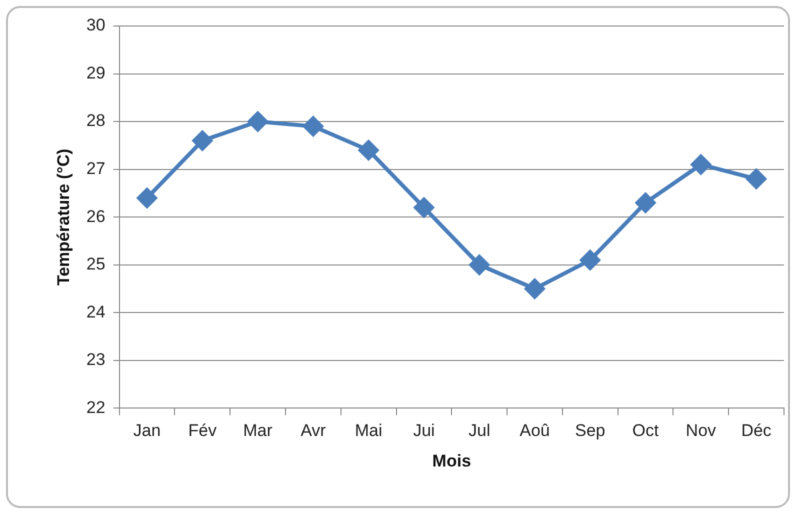  I want to click on y-tick-label: 26, so click(96, 216).